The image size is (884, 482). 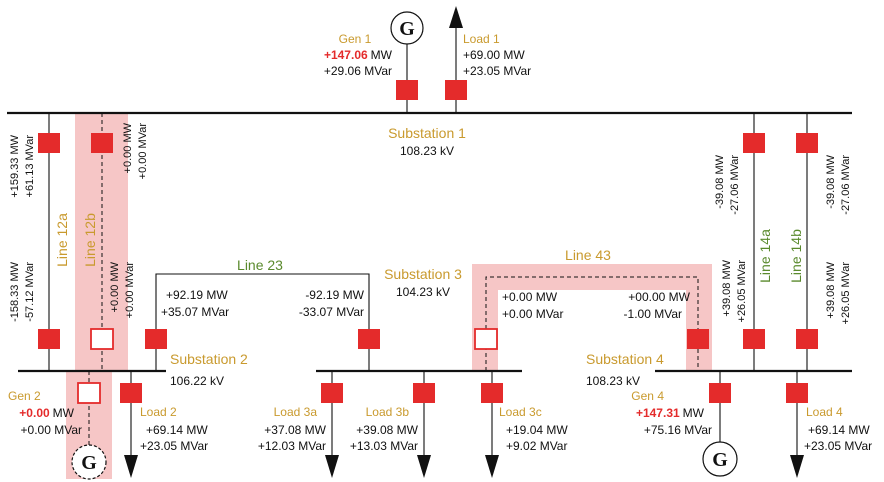 I want to click on line-23-s2-mw: +92.19 MW, so click(x=197, y=295).